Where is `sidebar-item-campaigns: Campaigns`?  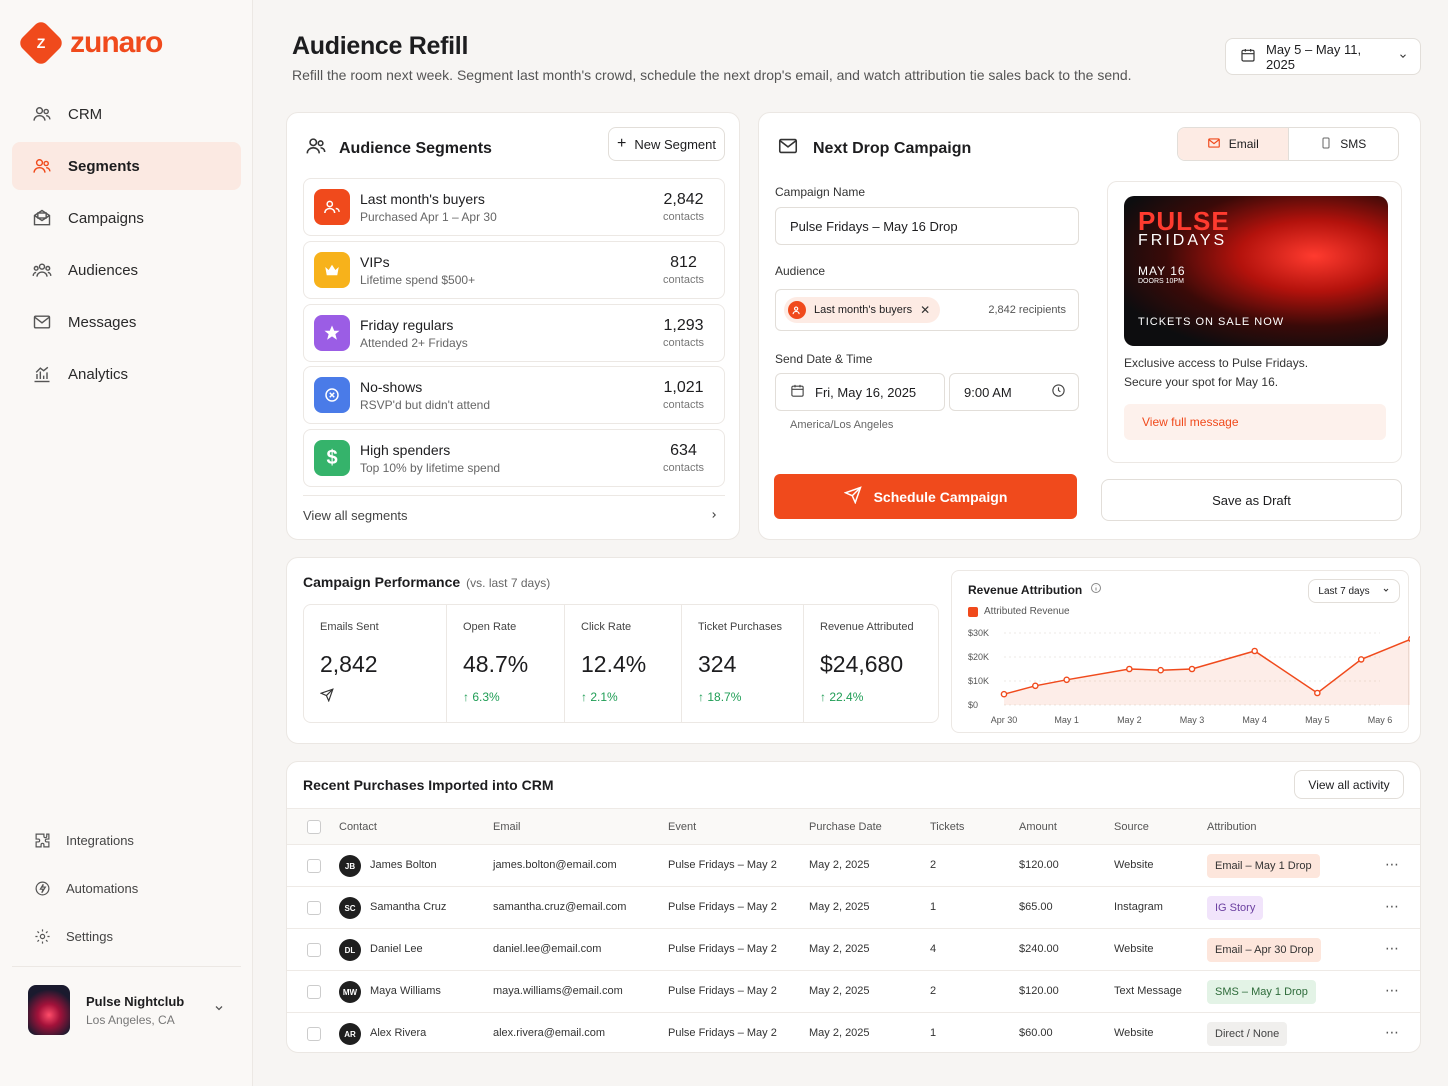
sidebar-item-campaigns: Campaigns is located at coordinates (126, 218).